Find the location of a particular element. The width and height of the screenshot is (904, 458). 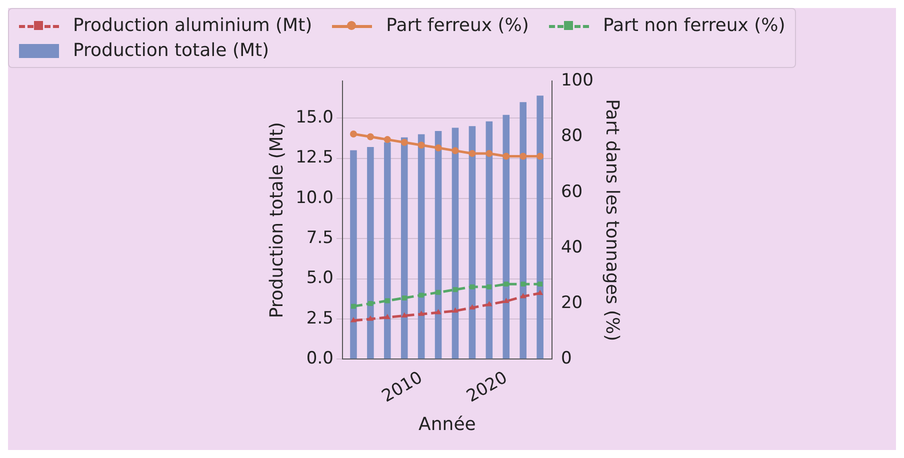

y-tick-label: 7.5 is located at coordinates (320, 238).